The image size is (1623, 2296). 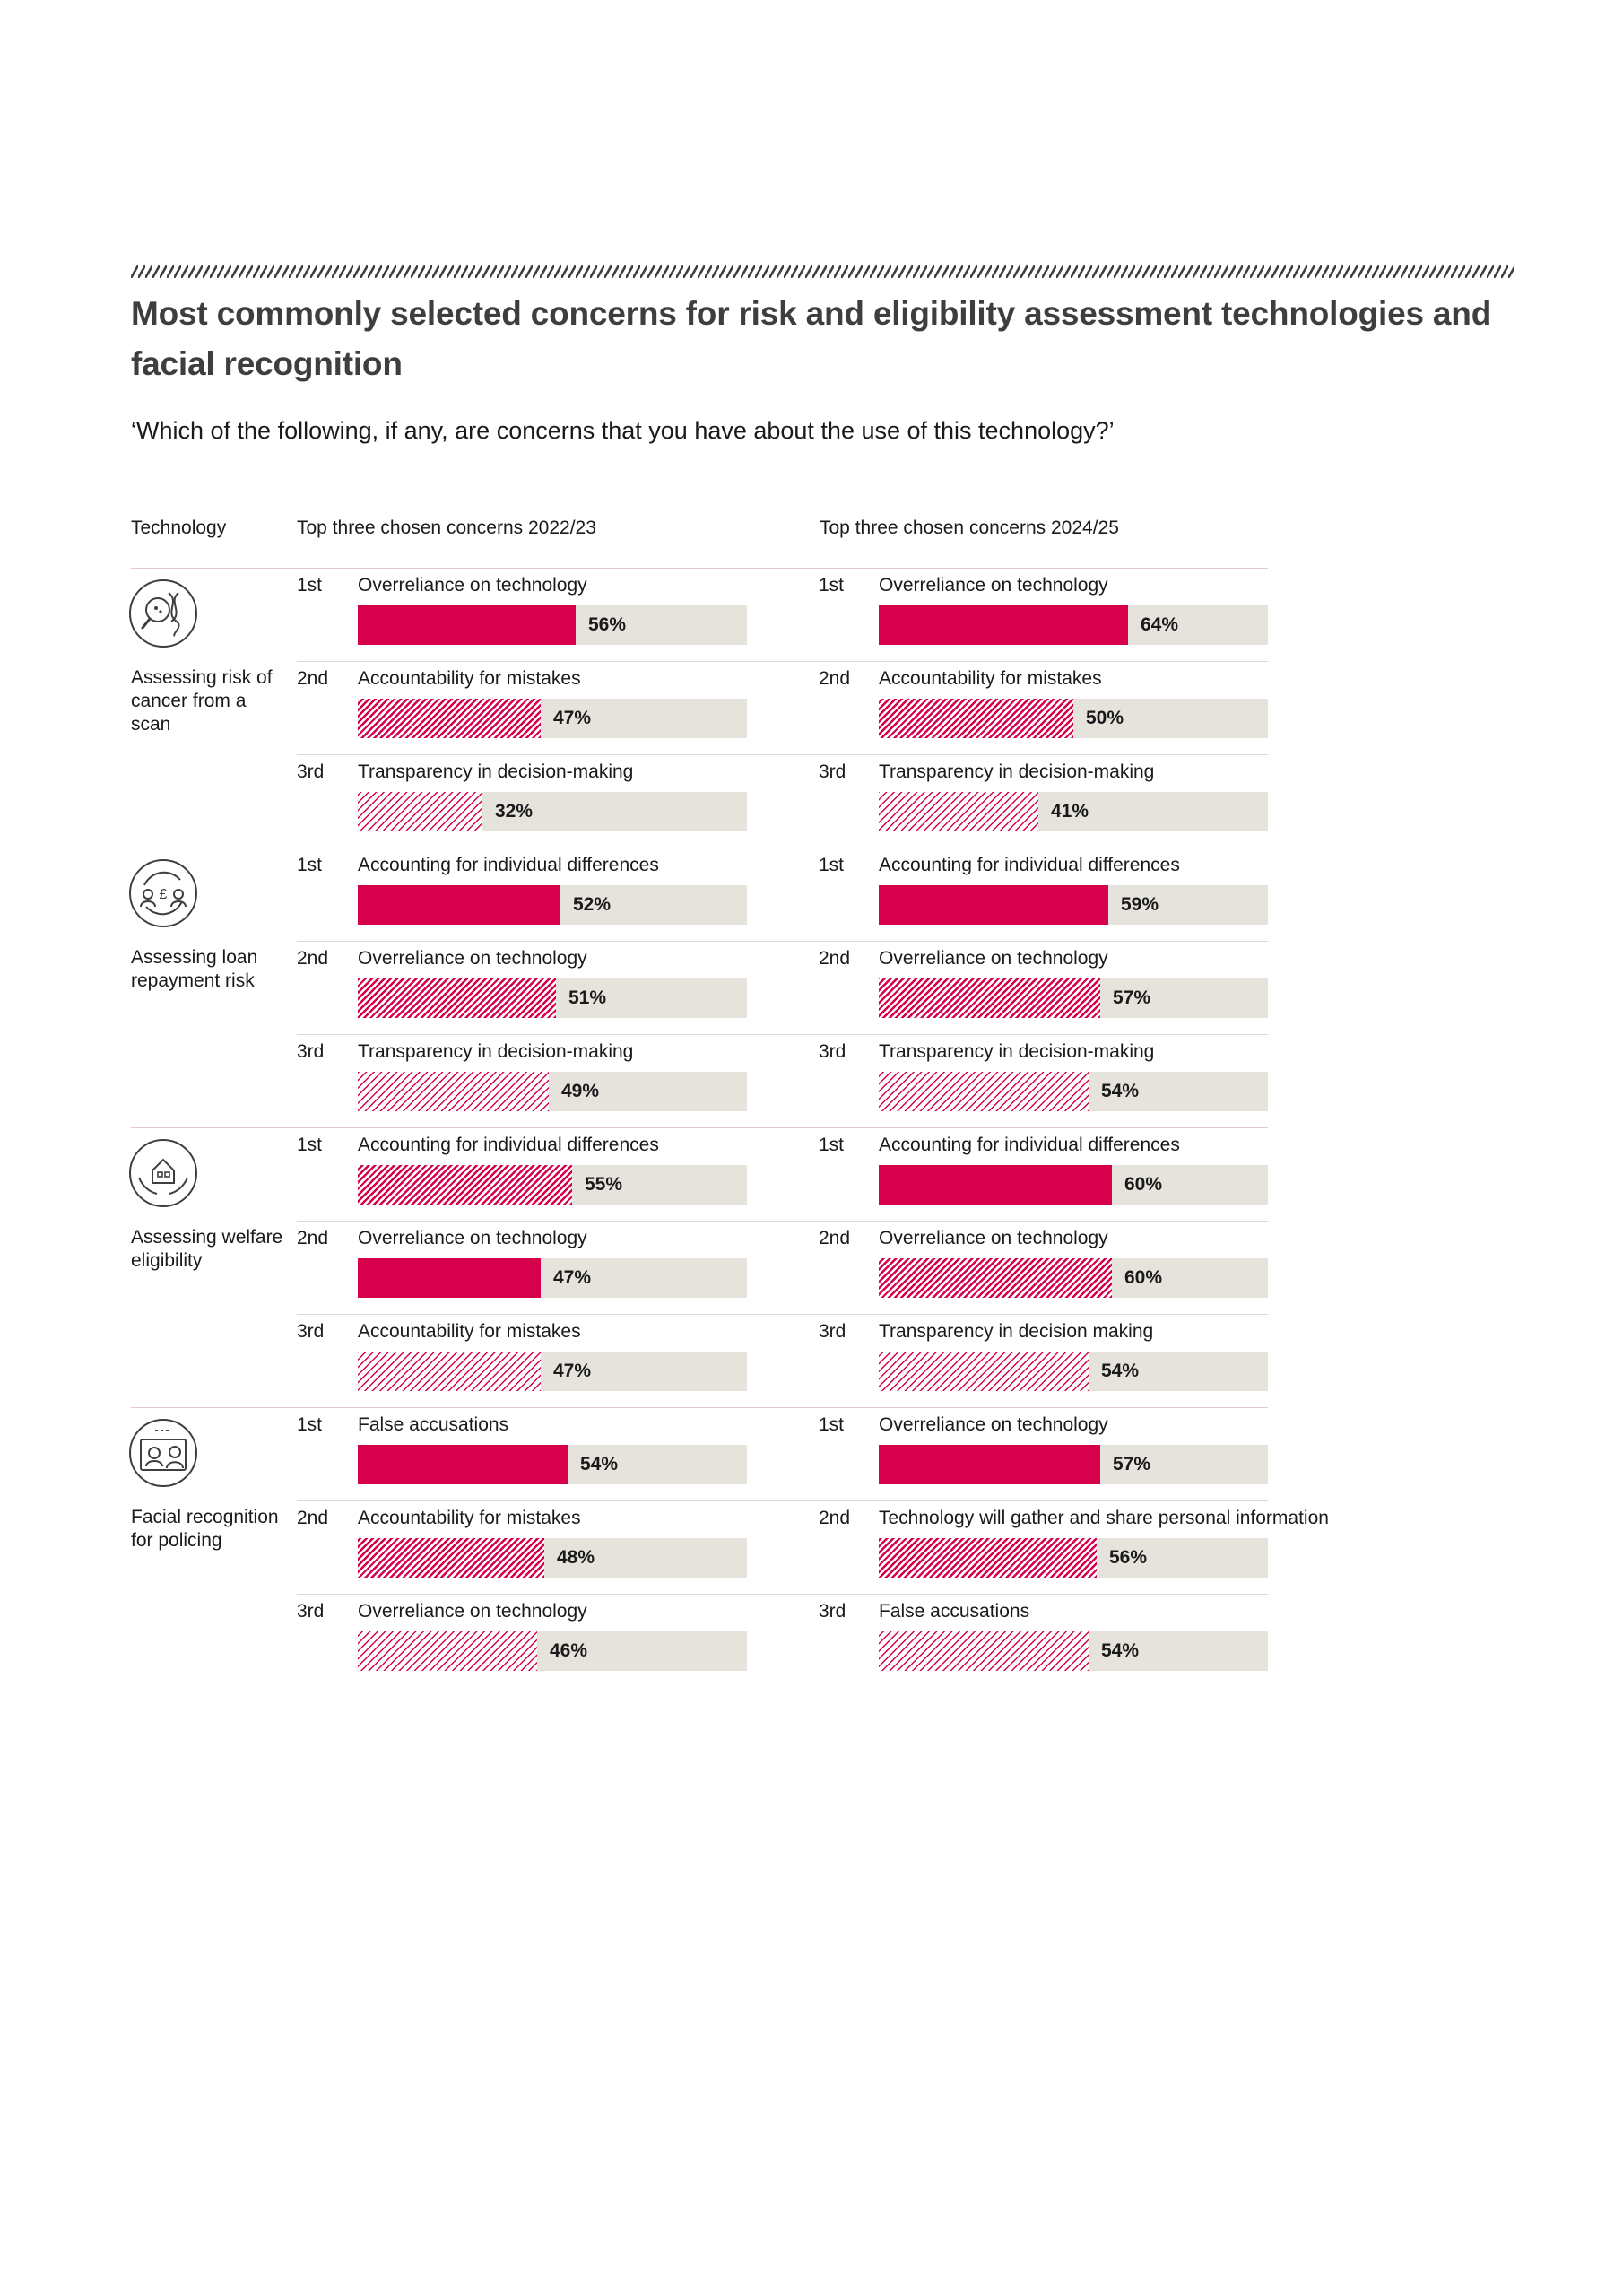 What do you see at coordinates (604, 1184) in the screenshot?
I see `data-label: 55%` at bounding box center [604, 1184].